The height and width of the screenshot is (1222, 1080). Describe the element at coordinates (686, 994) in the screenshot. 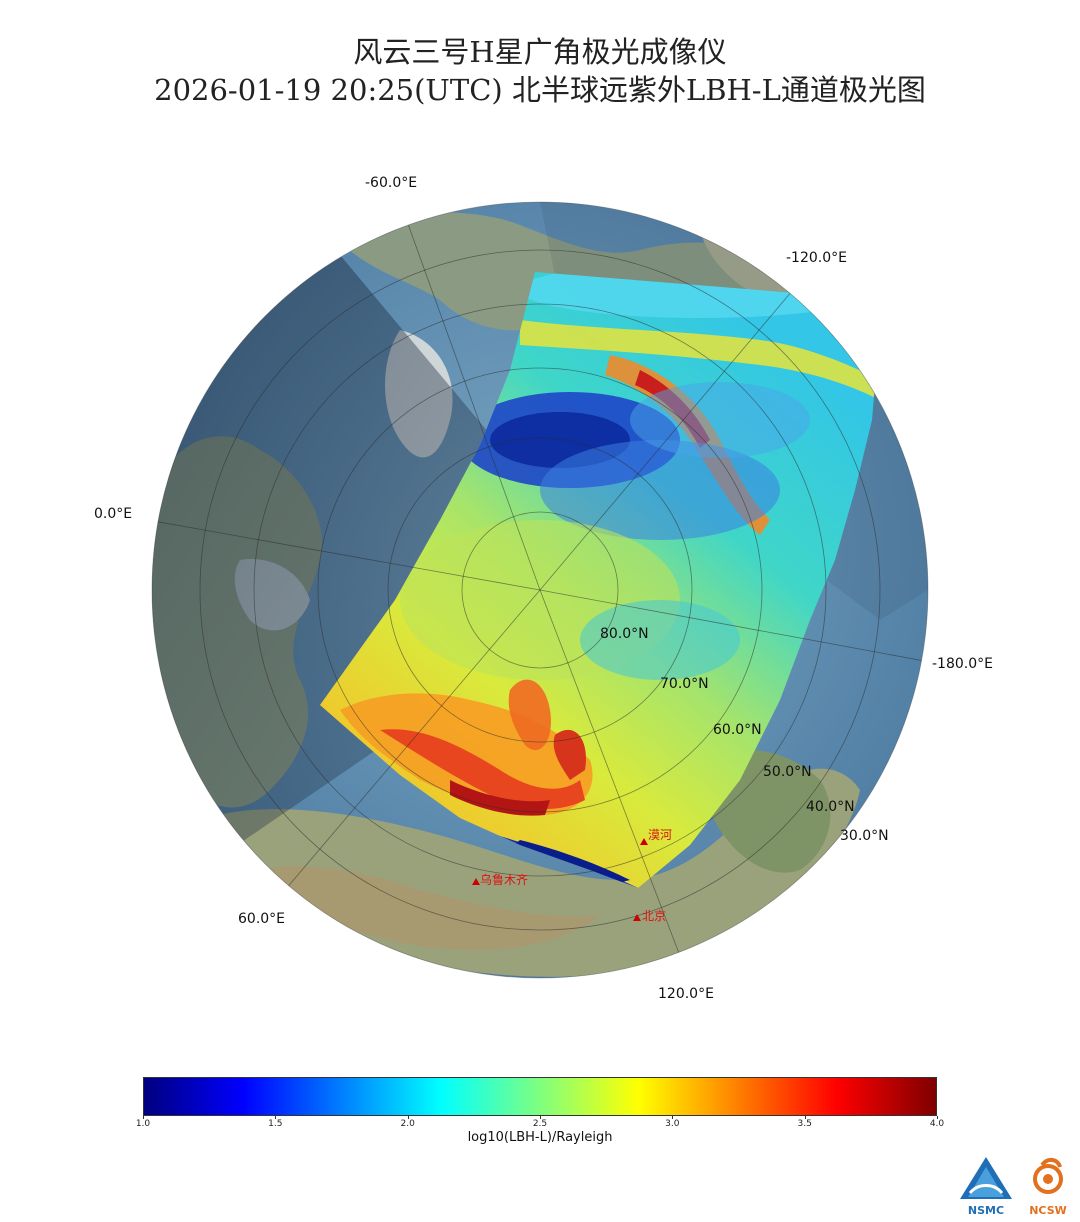

I see `lon-label-120: 120.0°E` at that location.